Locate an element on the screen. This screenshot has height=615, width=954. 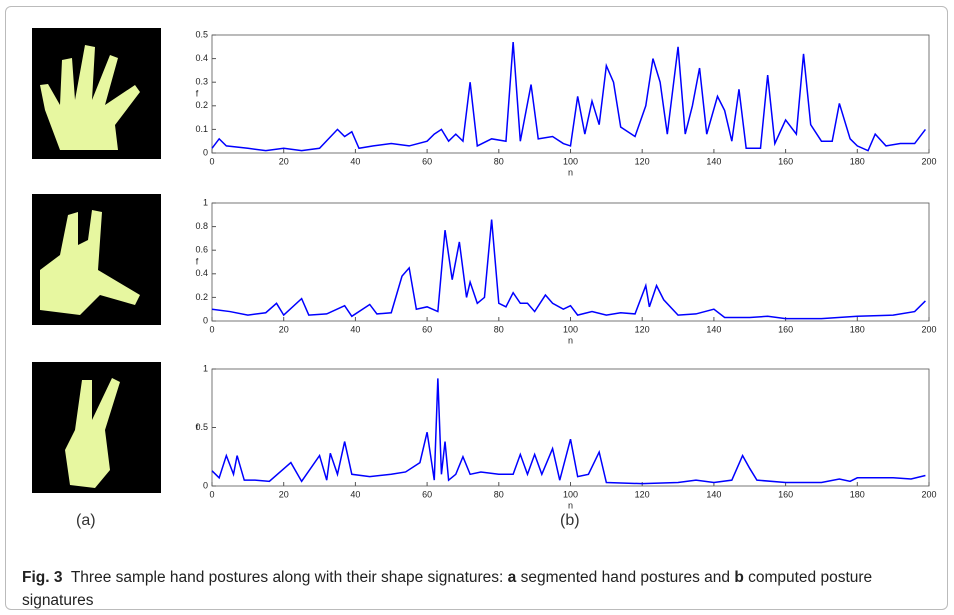
hand-images is located at coordinates (96, 260).